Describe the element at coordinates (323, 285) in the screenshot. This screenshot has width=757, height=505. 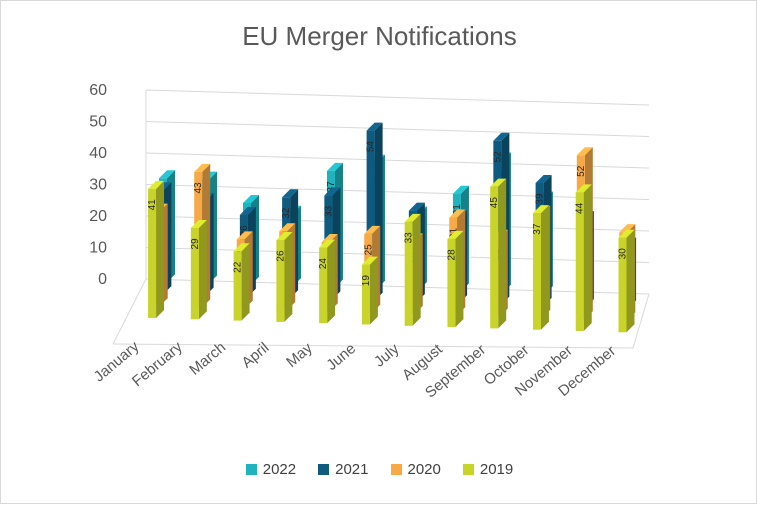
I see `bar-2019-May` at that location.